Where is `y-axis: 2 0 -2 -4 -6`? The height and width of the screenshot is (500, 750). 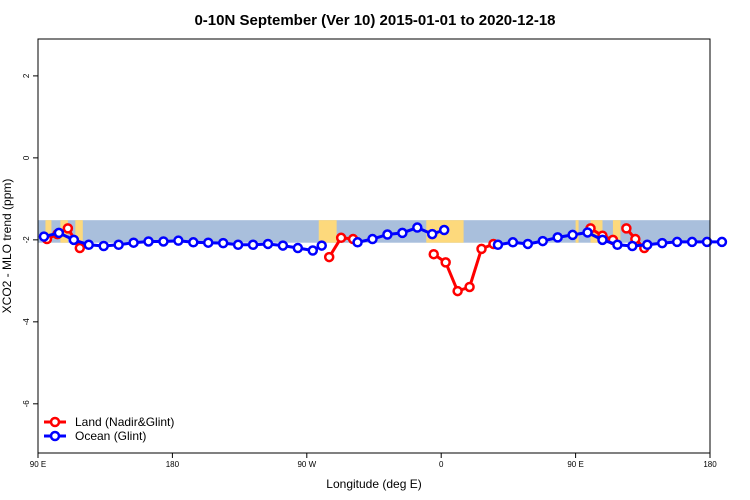
y-axis: 2 0 -2 -4 -6 is located at coordinates (30, 240).